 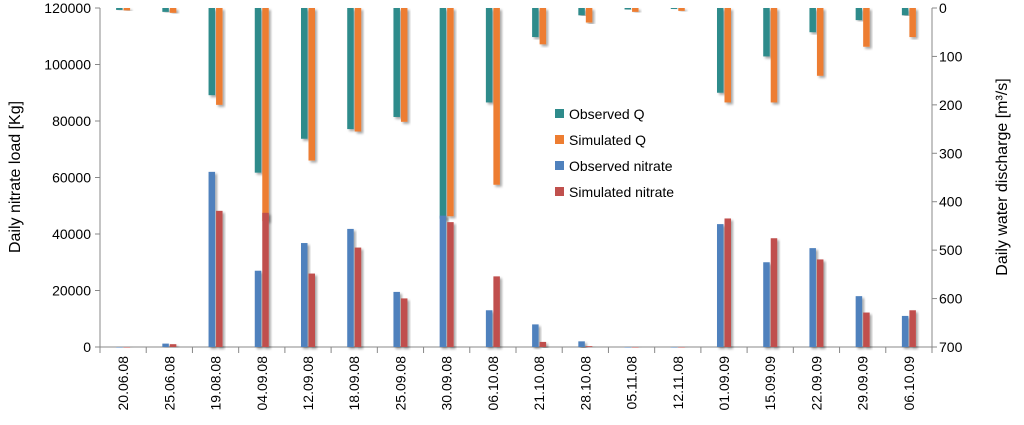 I want to click on left-tick-labels: 0 20000 40000 60000 80000 100000 120000, so click(x=72, y=177).